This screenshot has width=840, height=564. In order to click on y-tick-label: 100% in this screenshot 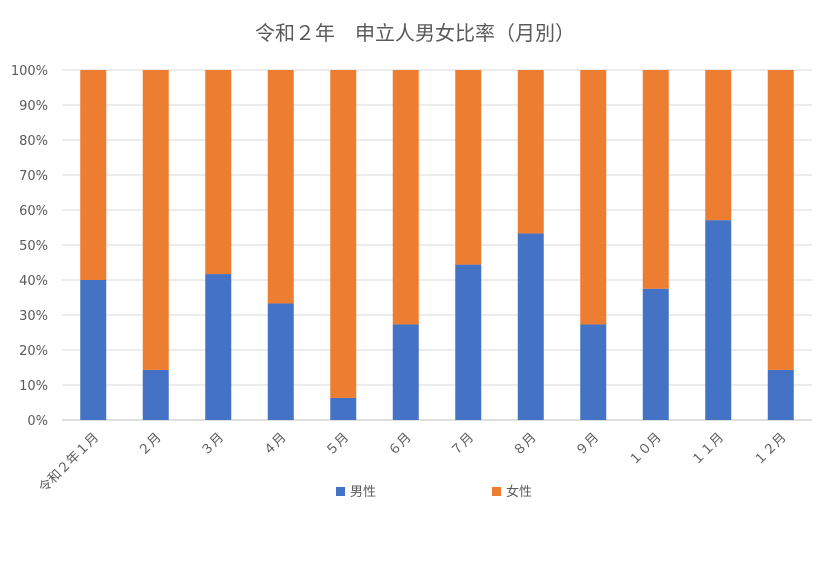, I will do `click(29, 71)`.